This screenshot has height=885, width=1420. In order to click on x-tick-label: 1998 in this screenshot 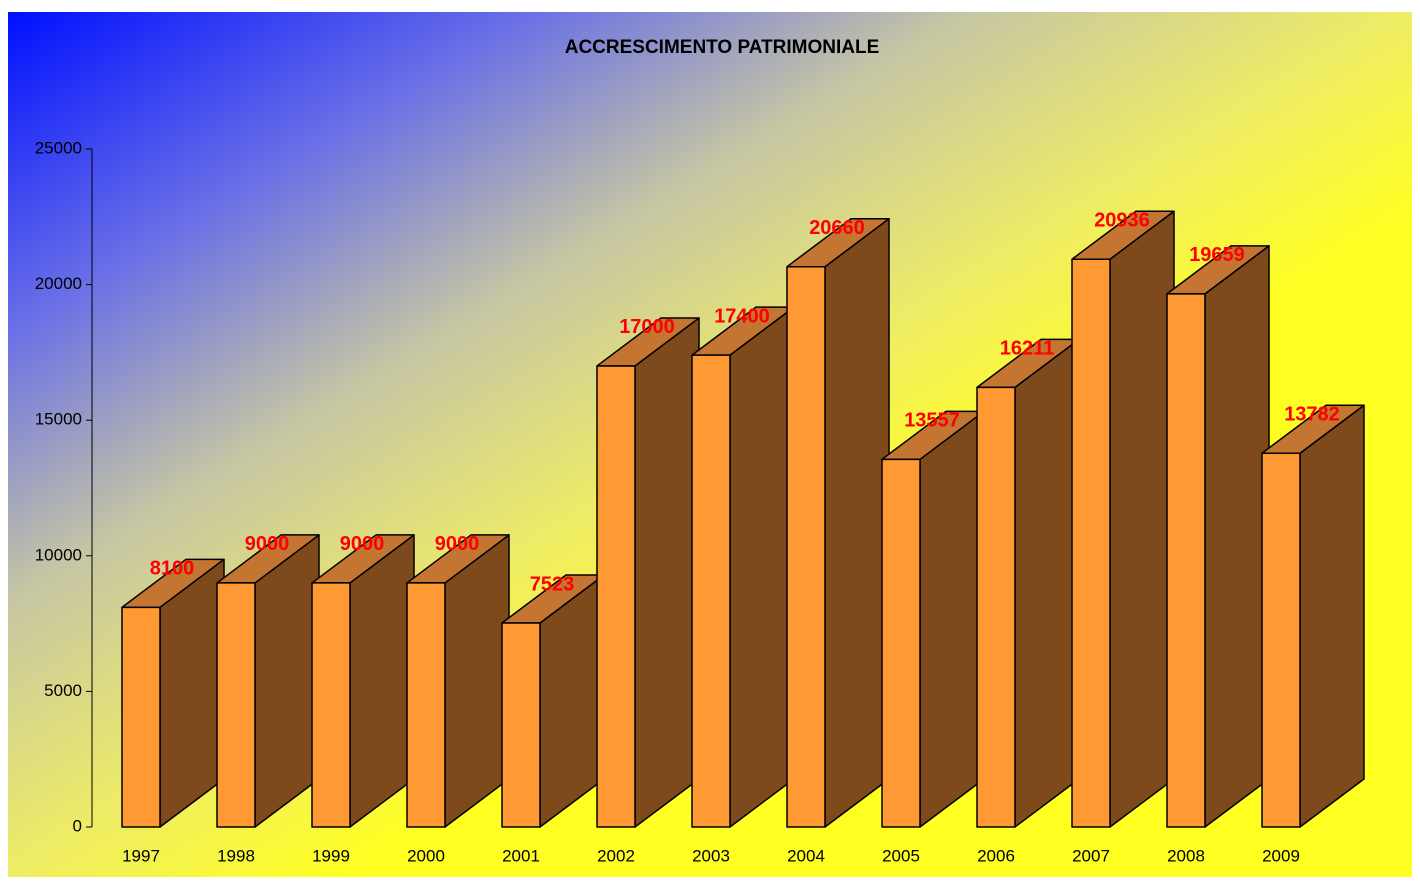, I will do `click(236, 855)`.